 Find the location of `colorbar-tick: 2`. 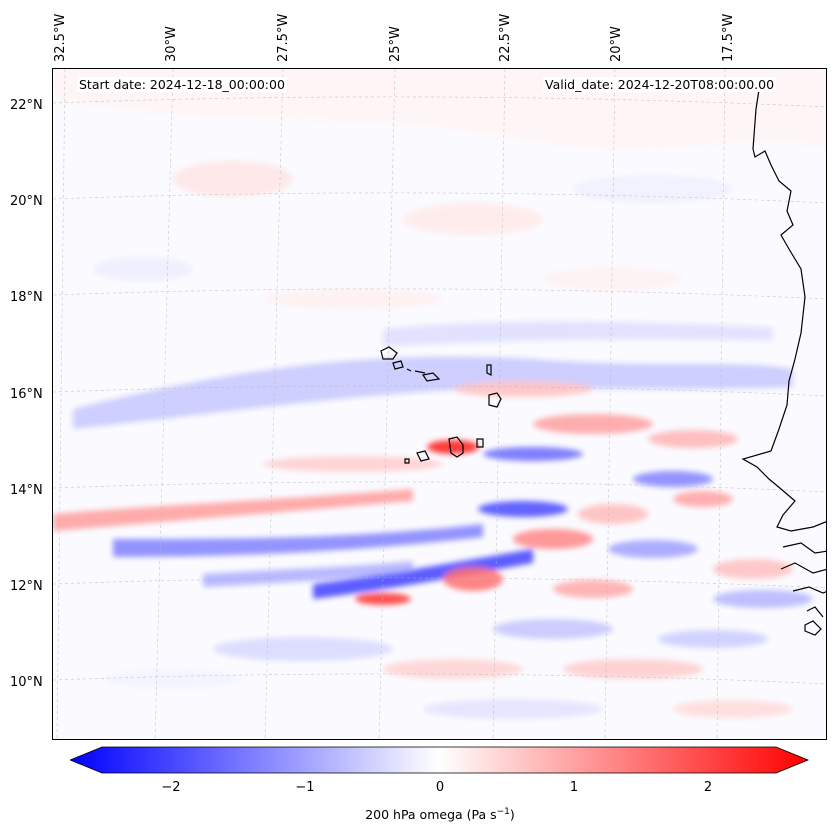

colorbar-tick: 2 is located at coordinates (708, 787).